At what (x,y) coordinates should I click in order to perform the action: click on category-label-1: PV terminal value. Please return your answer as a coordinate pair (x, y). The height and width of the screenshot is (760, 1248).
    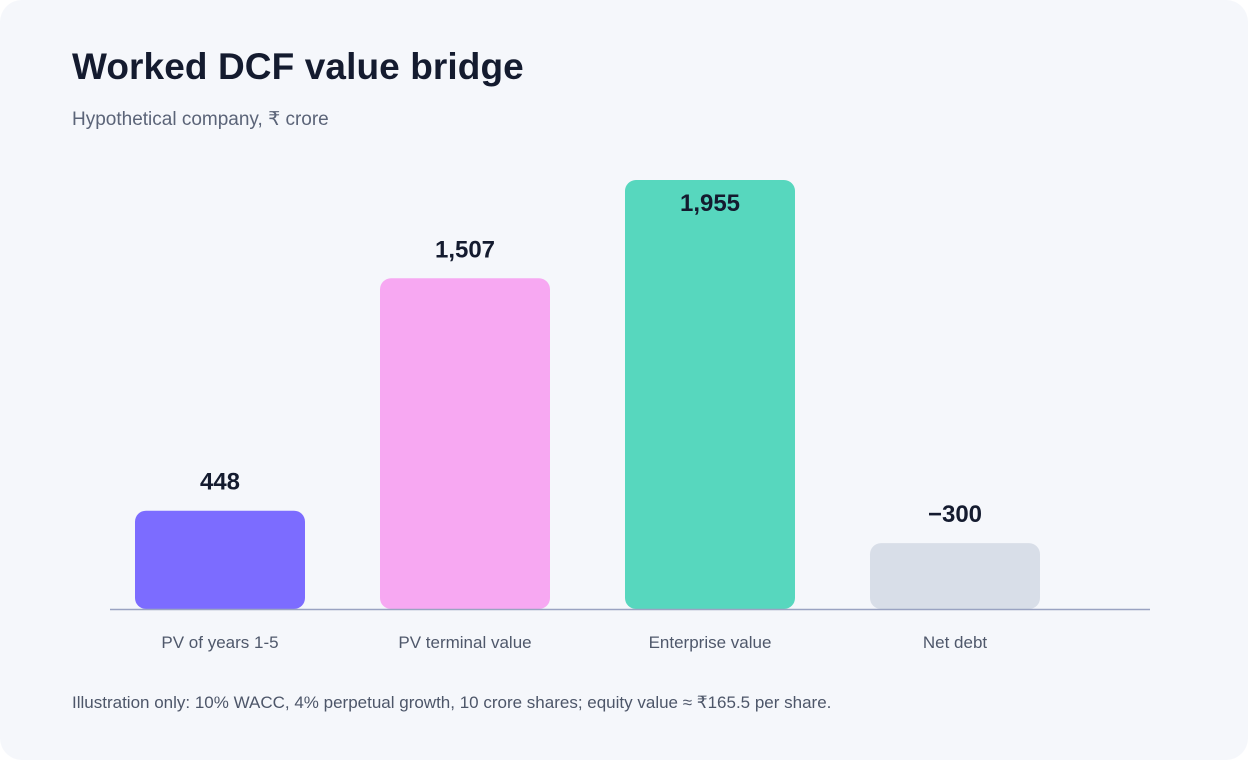
    Looking at the image, I should click on (464, 642).